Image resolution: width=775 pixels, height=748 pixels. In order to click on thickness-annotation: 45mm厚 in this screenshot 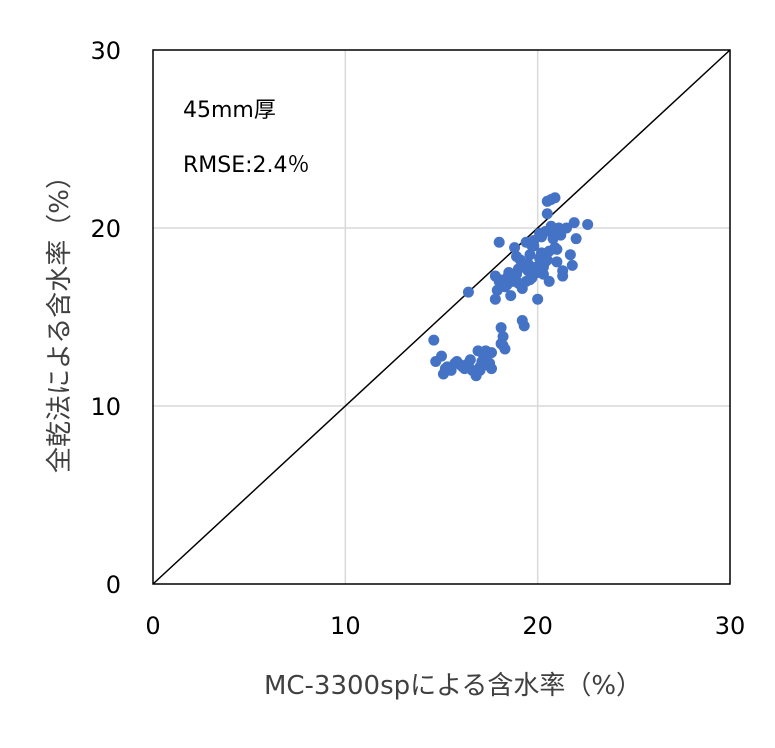, I will do `click(229, 110)`.